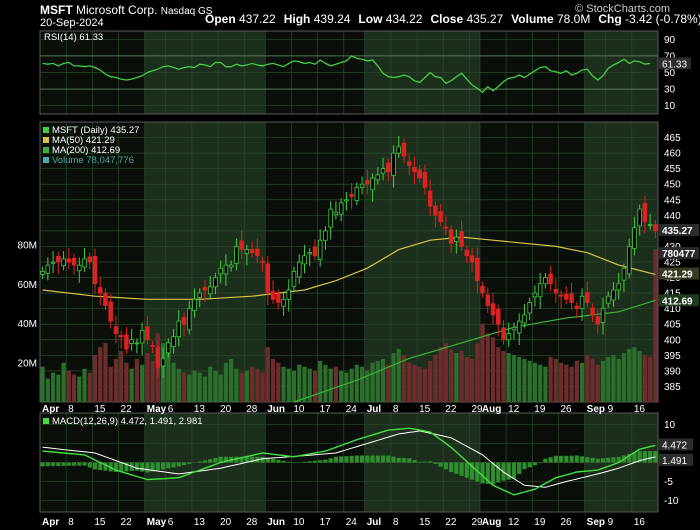  Describe the element at coordinates (299, 522) in the screenshot. I see `macd-xtick-label: 10` at that location.